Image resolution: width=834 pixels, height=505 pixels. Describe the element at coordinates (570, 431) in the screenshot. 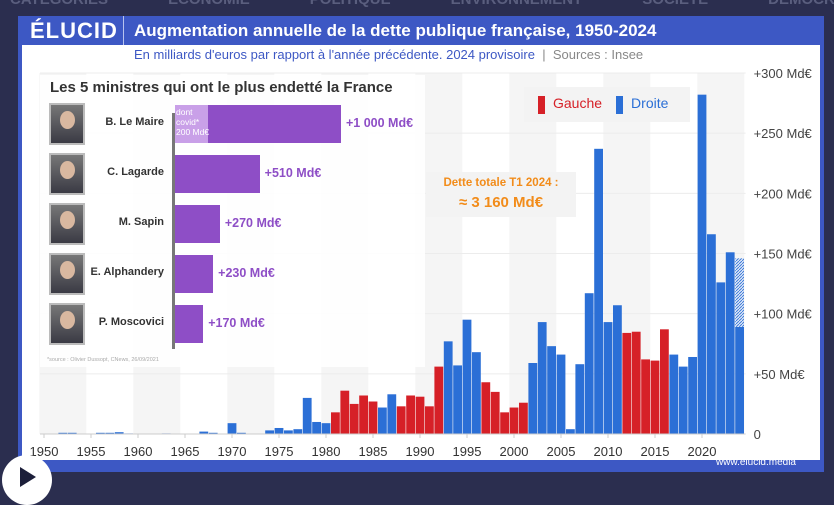

I see `bar-2006` at that location.